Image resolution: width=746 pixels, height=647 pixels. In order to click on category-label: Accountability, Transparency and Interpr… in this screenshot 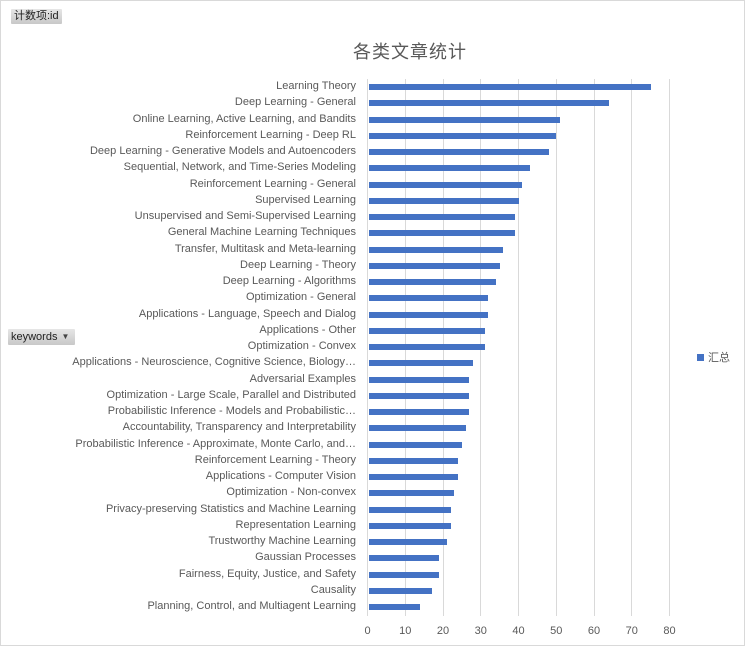, I will do `click(239, 427)`.